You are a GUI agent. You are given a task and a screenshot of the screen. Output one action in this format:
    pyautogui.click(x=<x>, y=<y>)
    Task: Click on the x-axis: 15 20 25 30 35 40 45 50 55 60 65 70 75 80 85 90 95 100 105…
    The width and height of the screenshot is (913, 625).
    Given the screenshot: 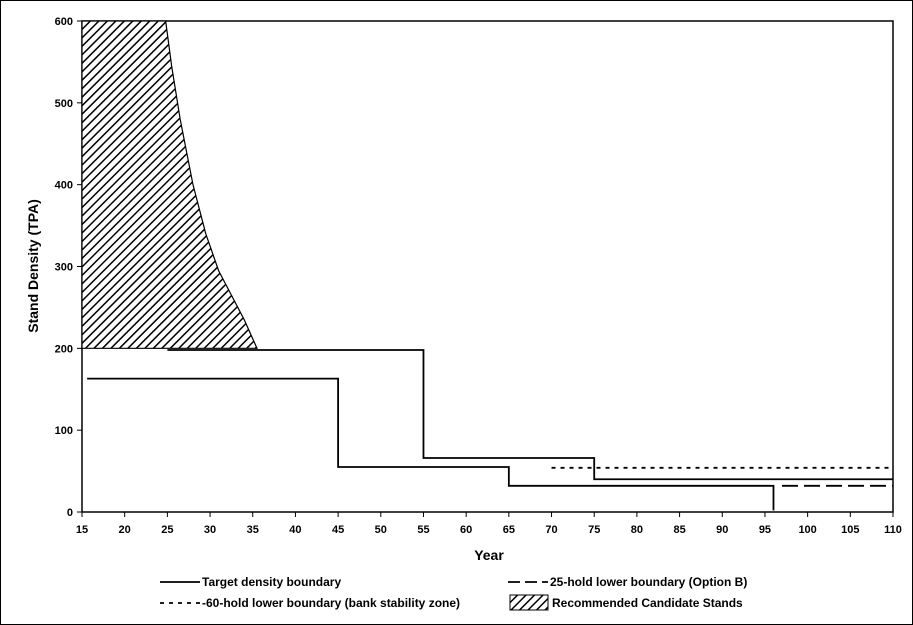 What is the action you would take?
    pyautogui.click(x=489, y=524)
    